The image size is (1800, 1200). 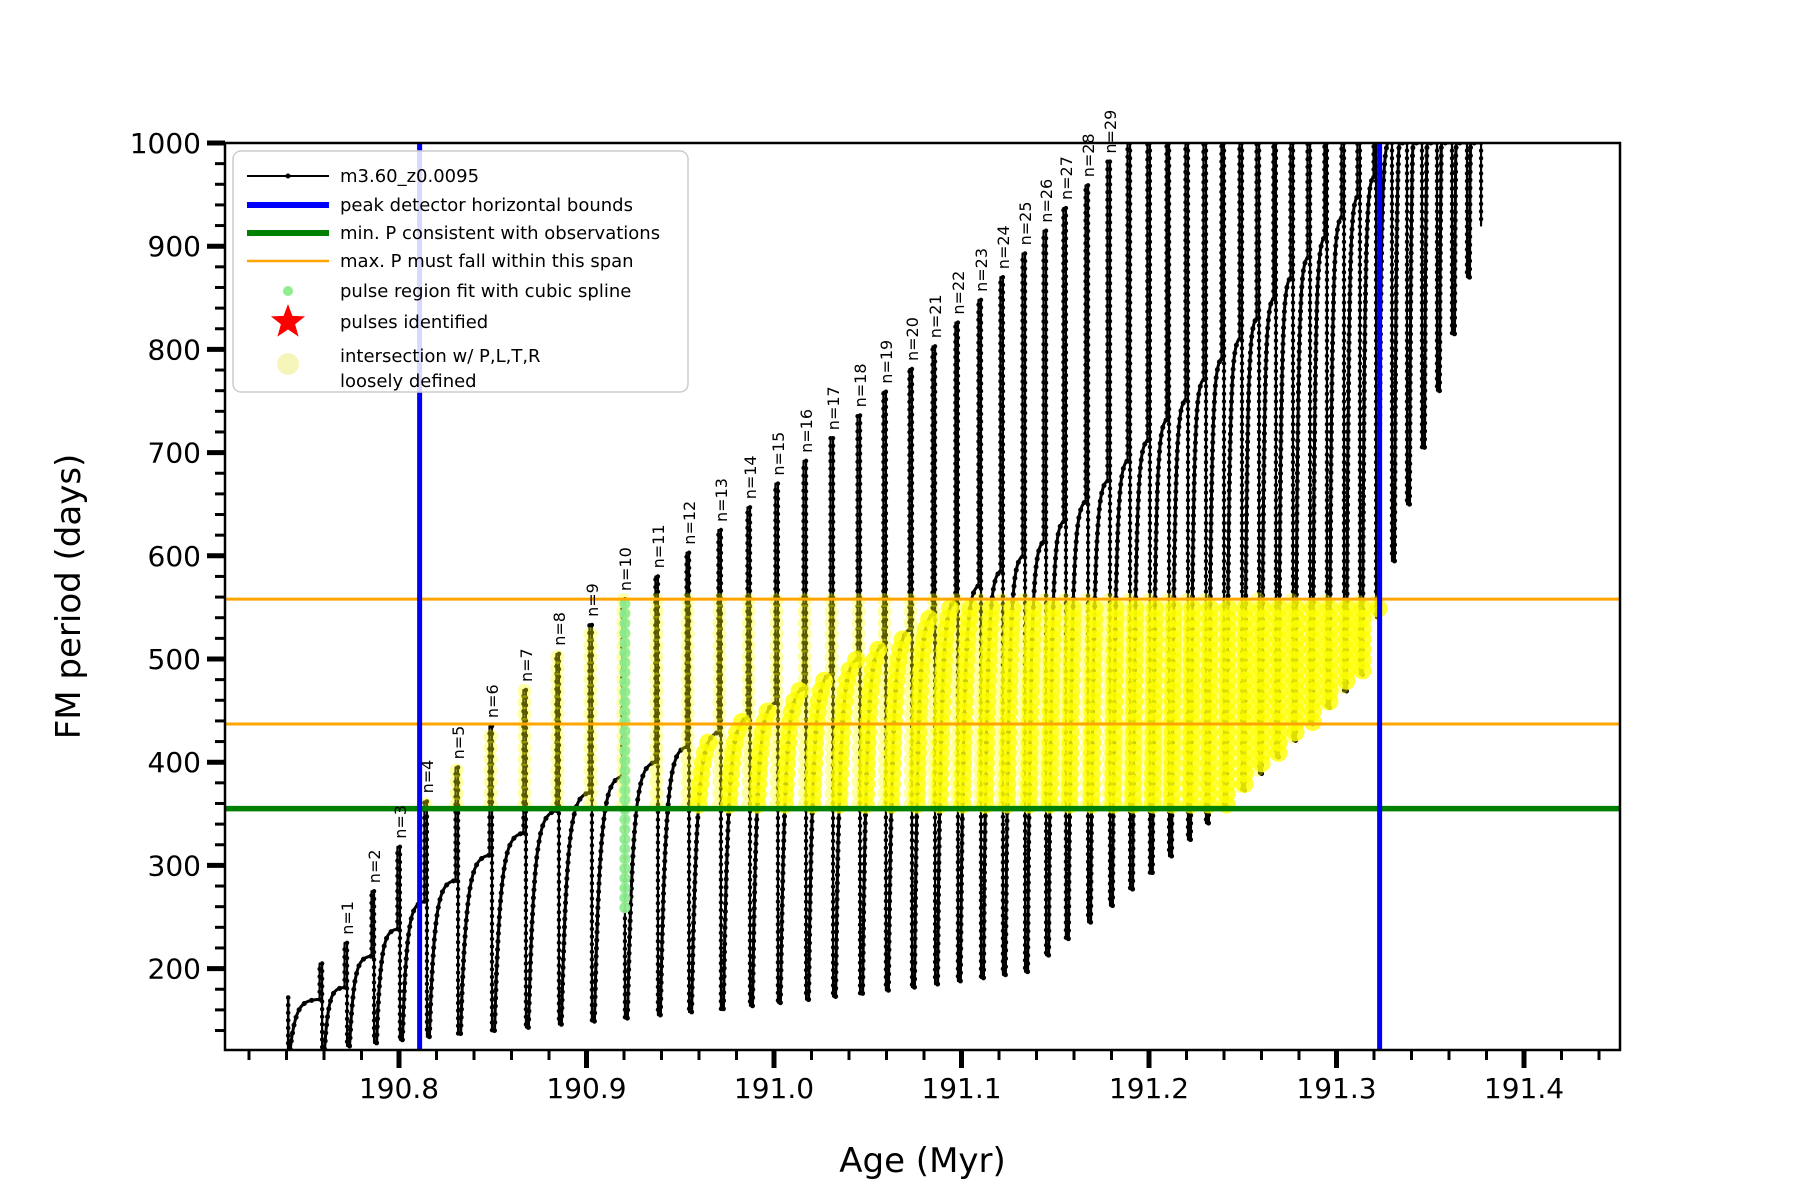 What do you see at coordinates (526, 665) in the screenshot?
I see `pulse-label-n7: n=7` at bounding box center [526, 665].